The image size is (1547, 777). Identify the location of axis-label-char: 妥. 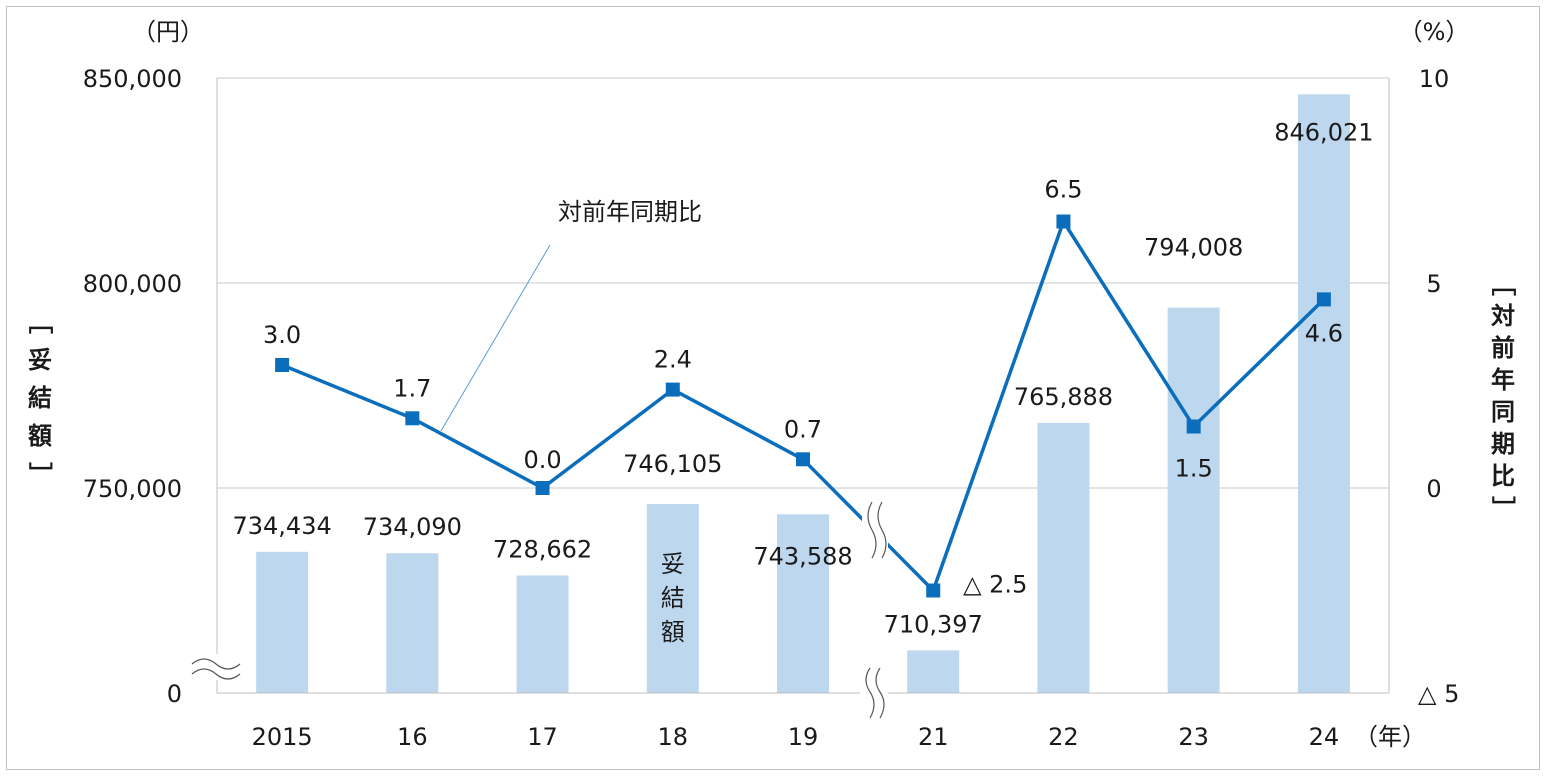
(40, 360).